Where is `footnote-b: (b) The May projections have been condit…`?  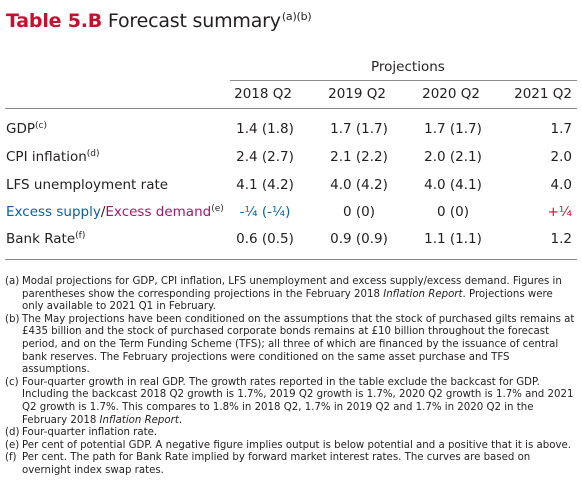
footnote-b: (b) The May projections have been condit… is located at coordinates (290, 344).